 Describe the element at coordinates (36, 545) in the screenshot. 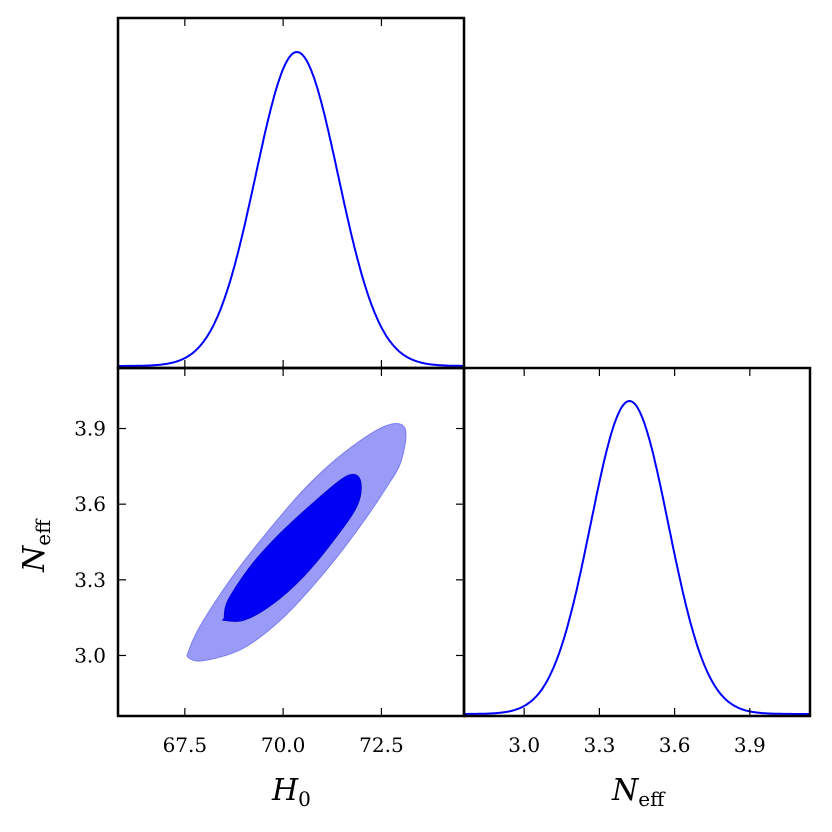

I see `y-axis-label-neff: Neff` at that location.